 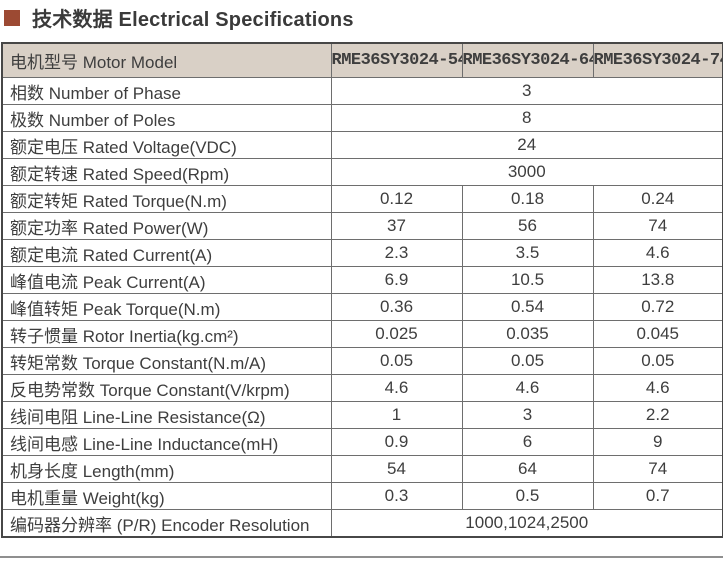 I want to click on value-cell: 9, so click(x=657, y=442).